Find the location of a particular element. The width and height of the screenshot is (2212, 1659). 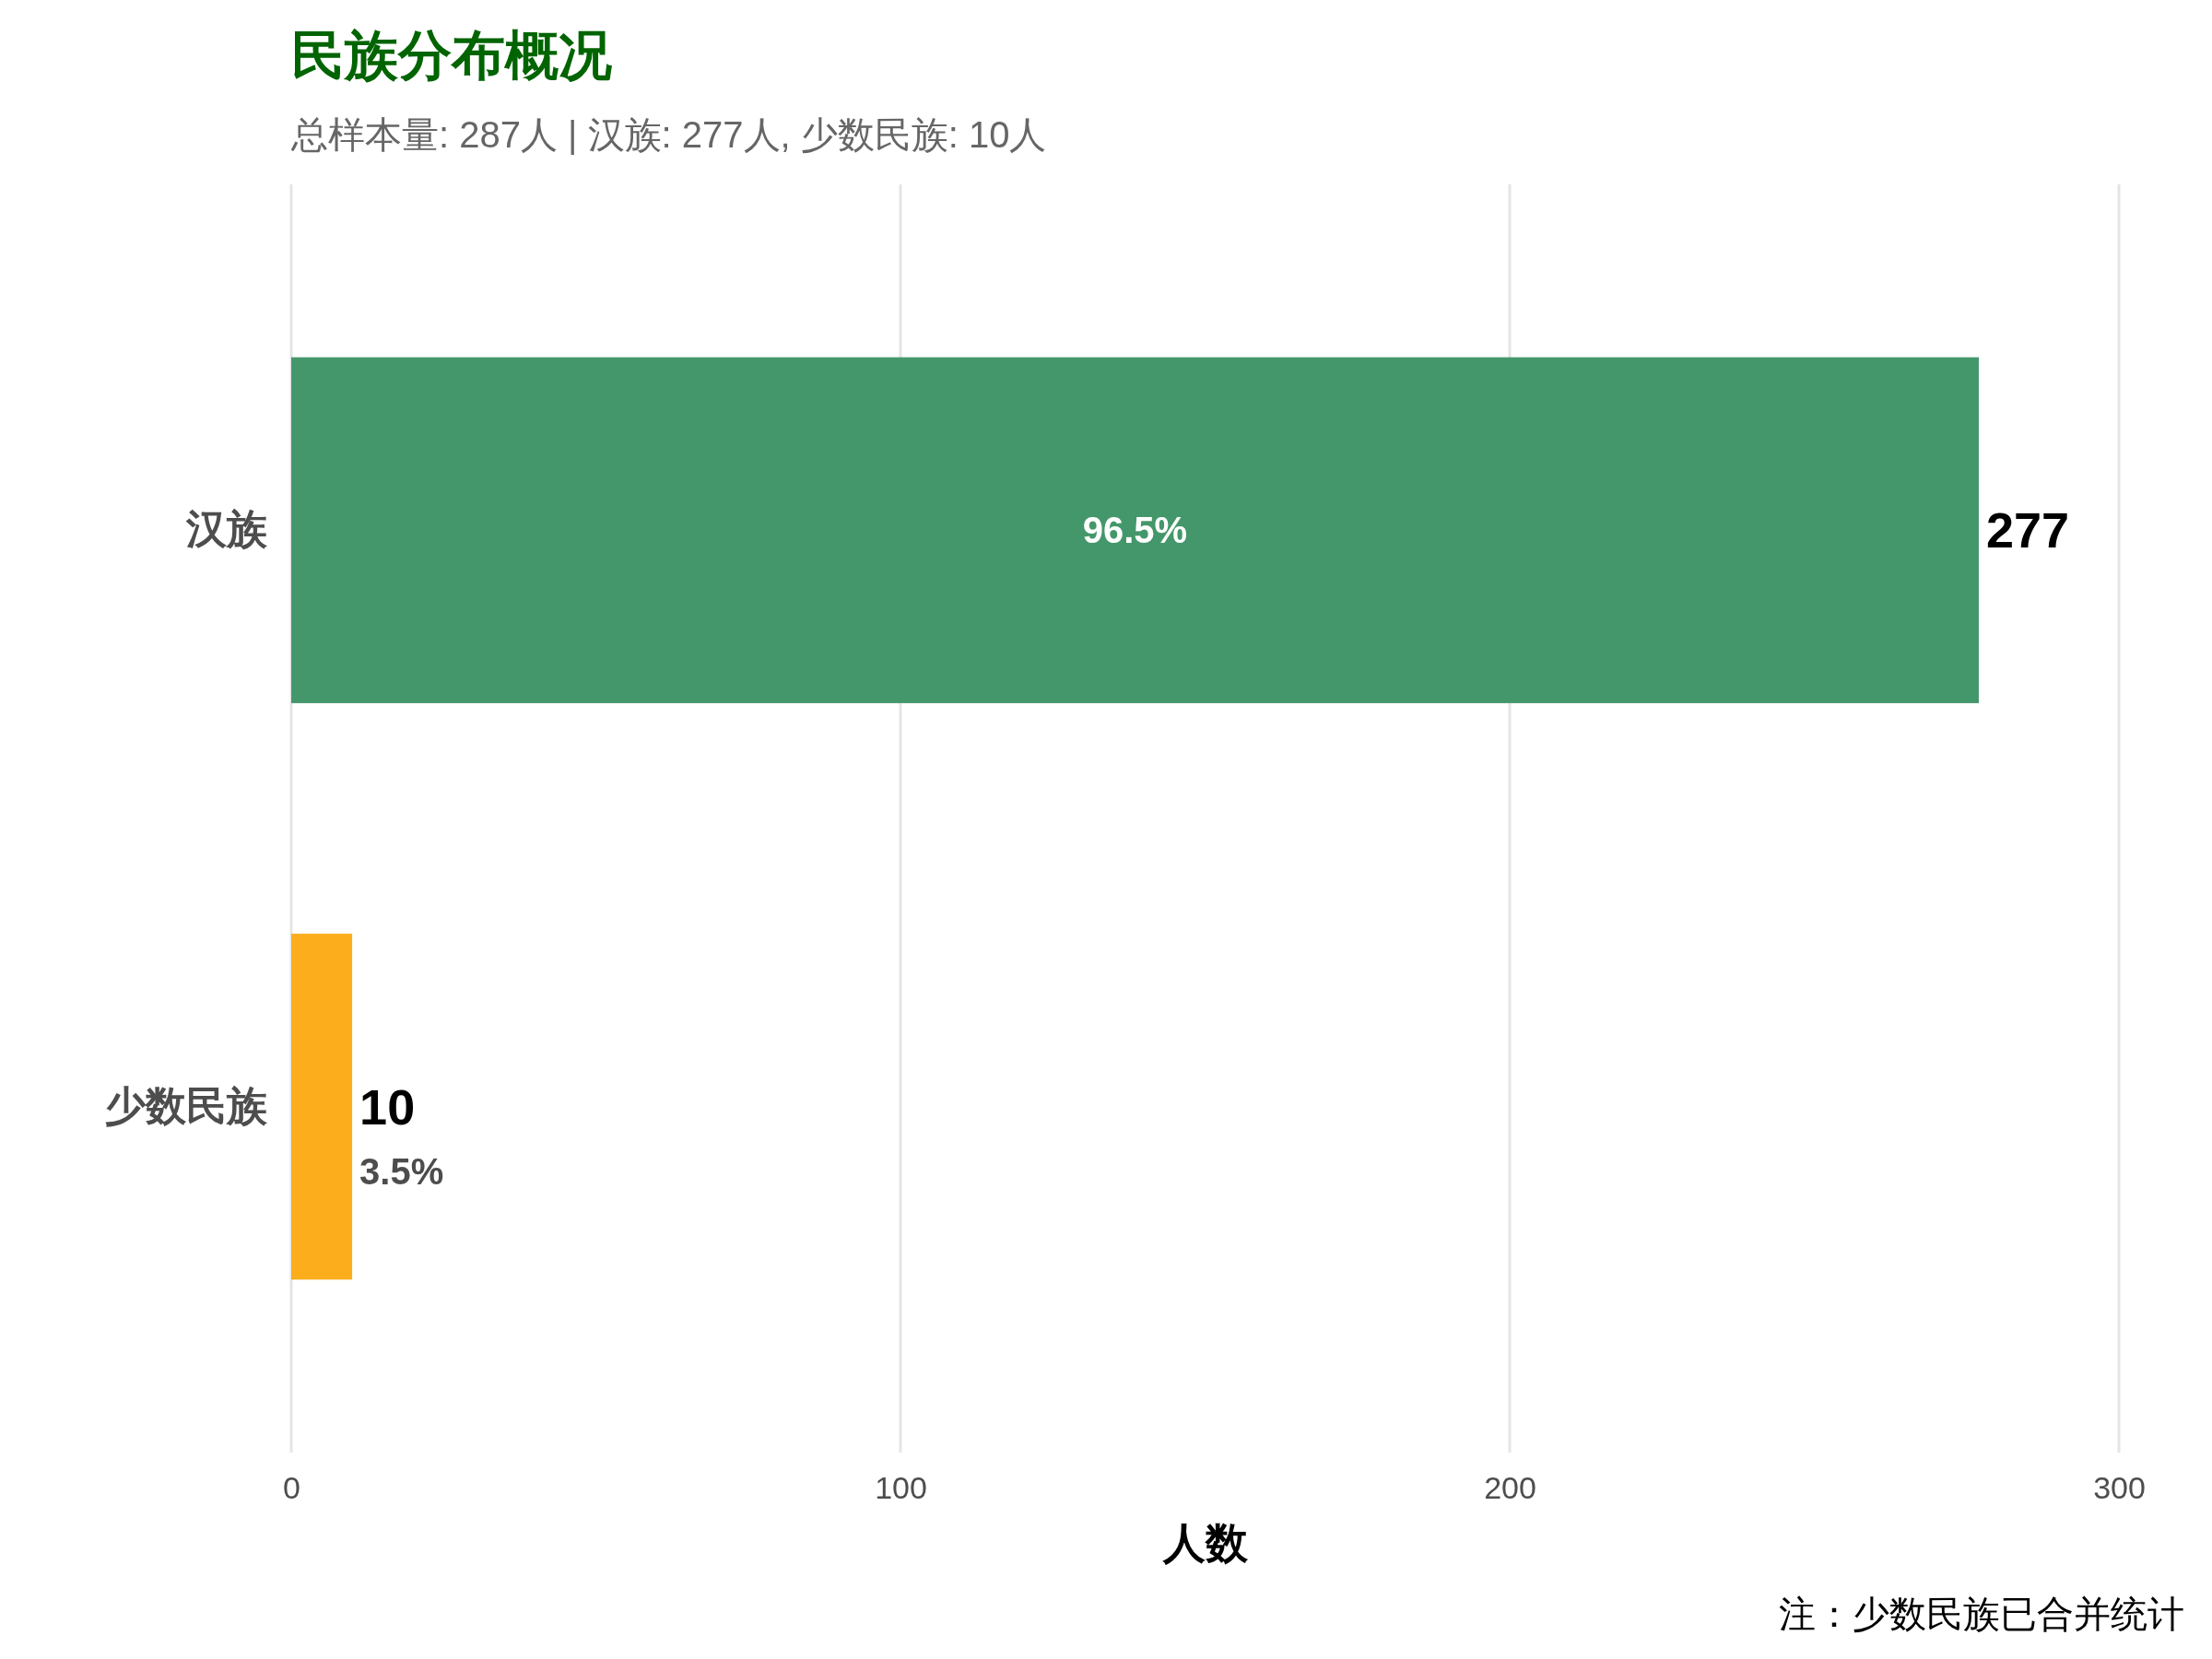

data-label: 277 is located at coordinates (2027, 530).